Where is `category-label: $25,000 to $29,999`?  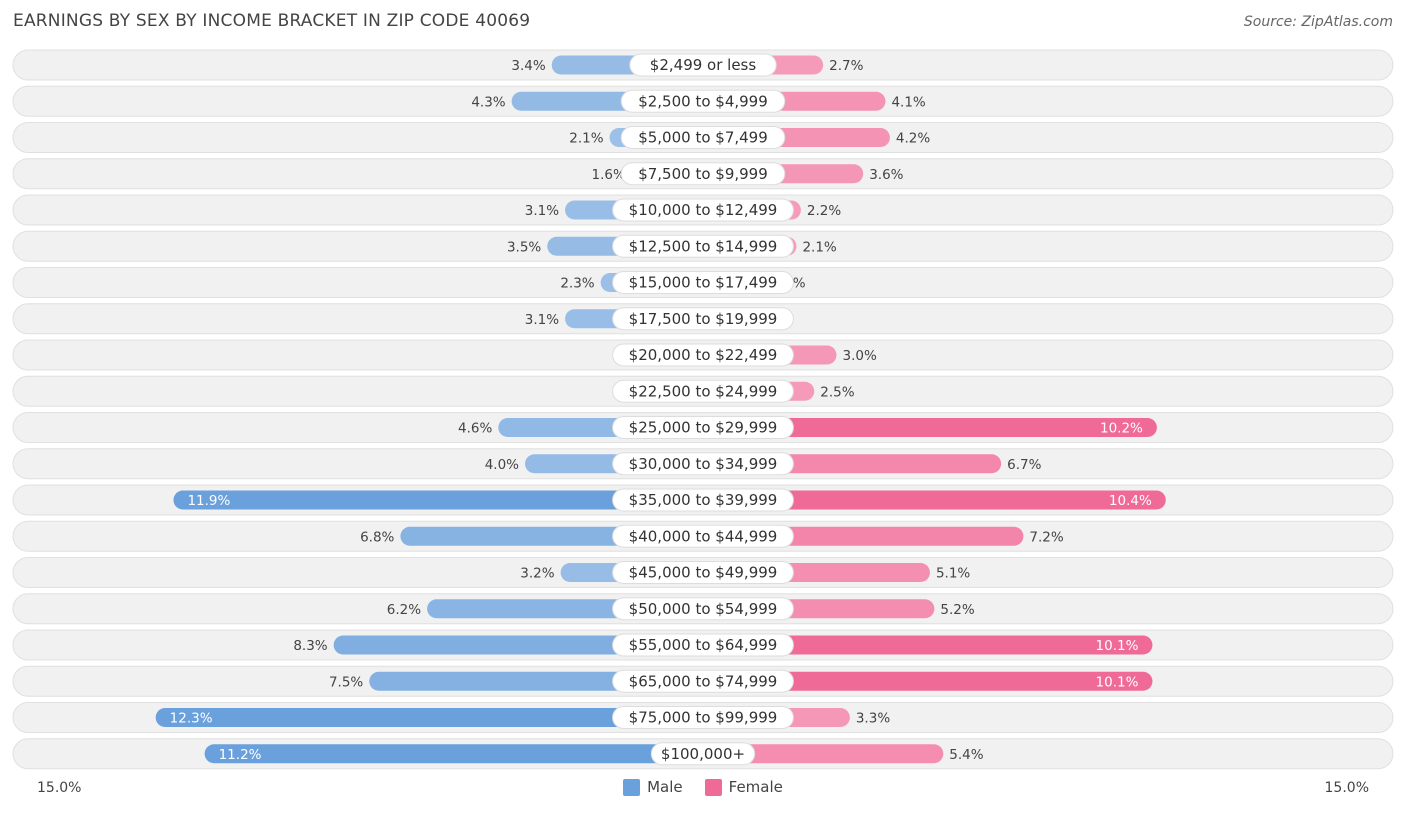 category-label: $25,000 to $29,999 is located at coordinates (703, 428).